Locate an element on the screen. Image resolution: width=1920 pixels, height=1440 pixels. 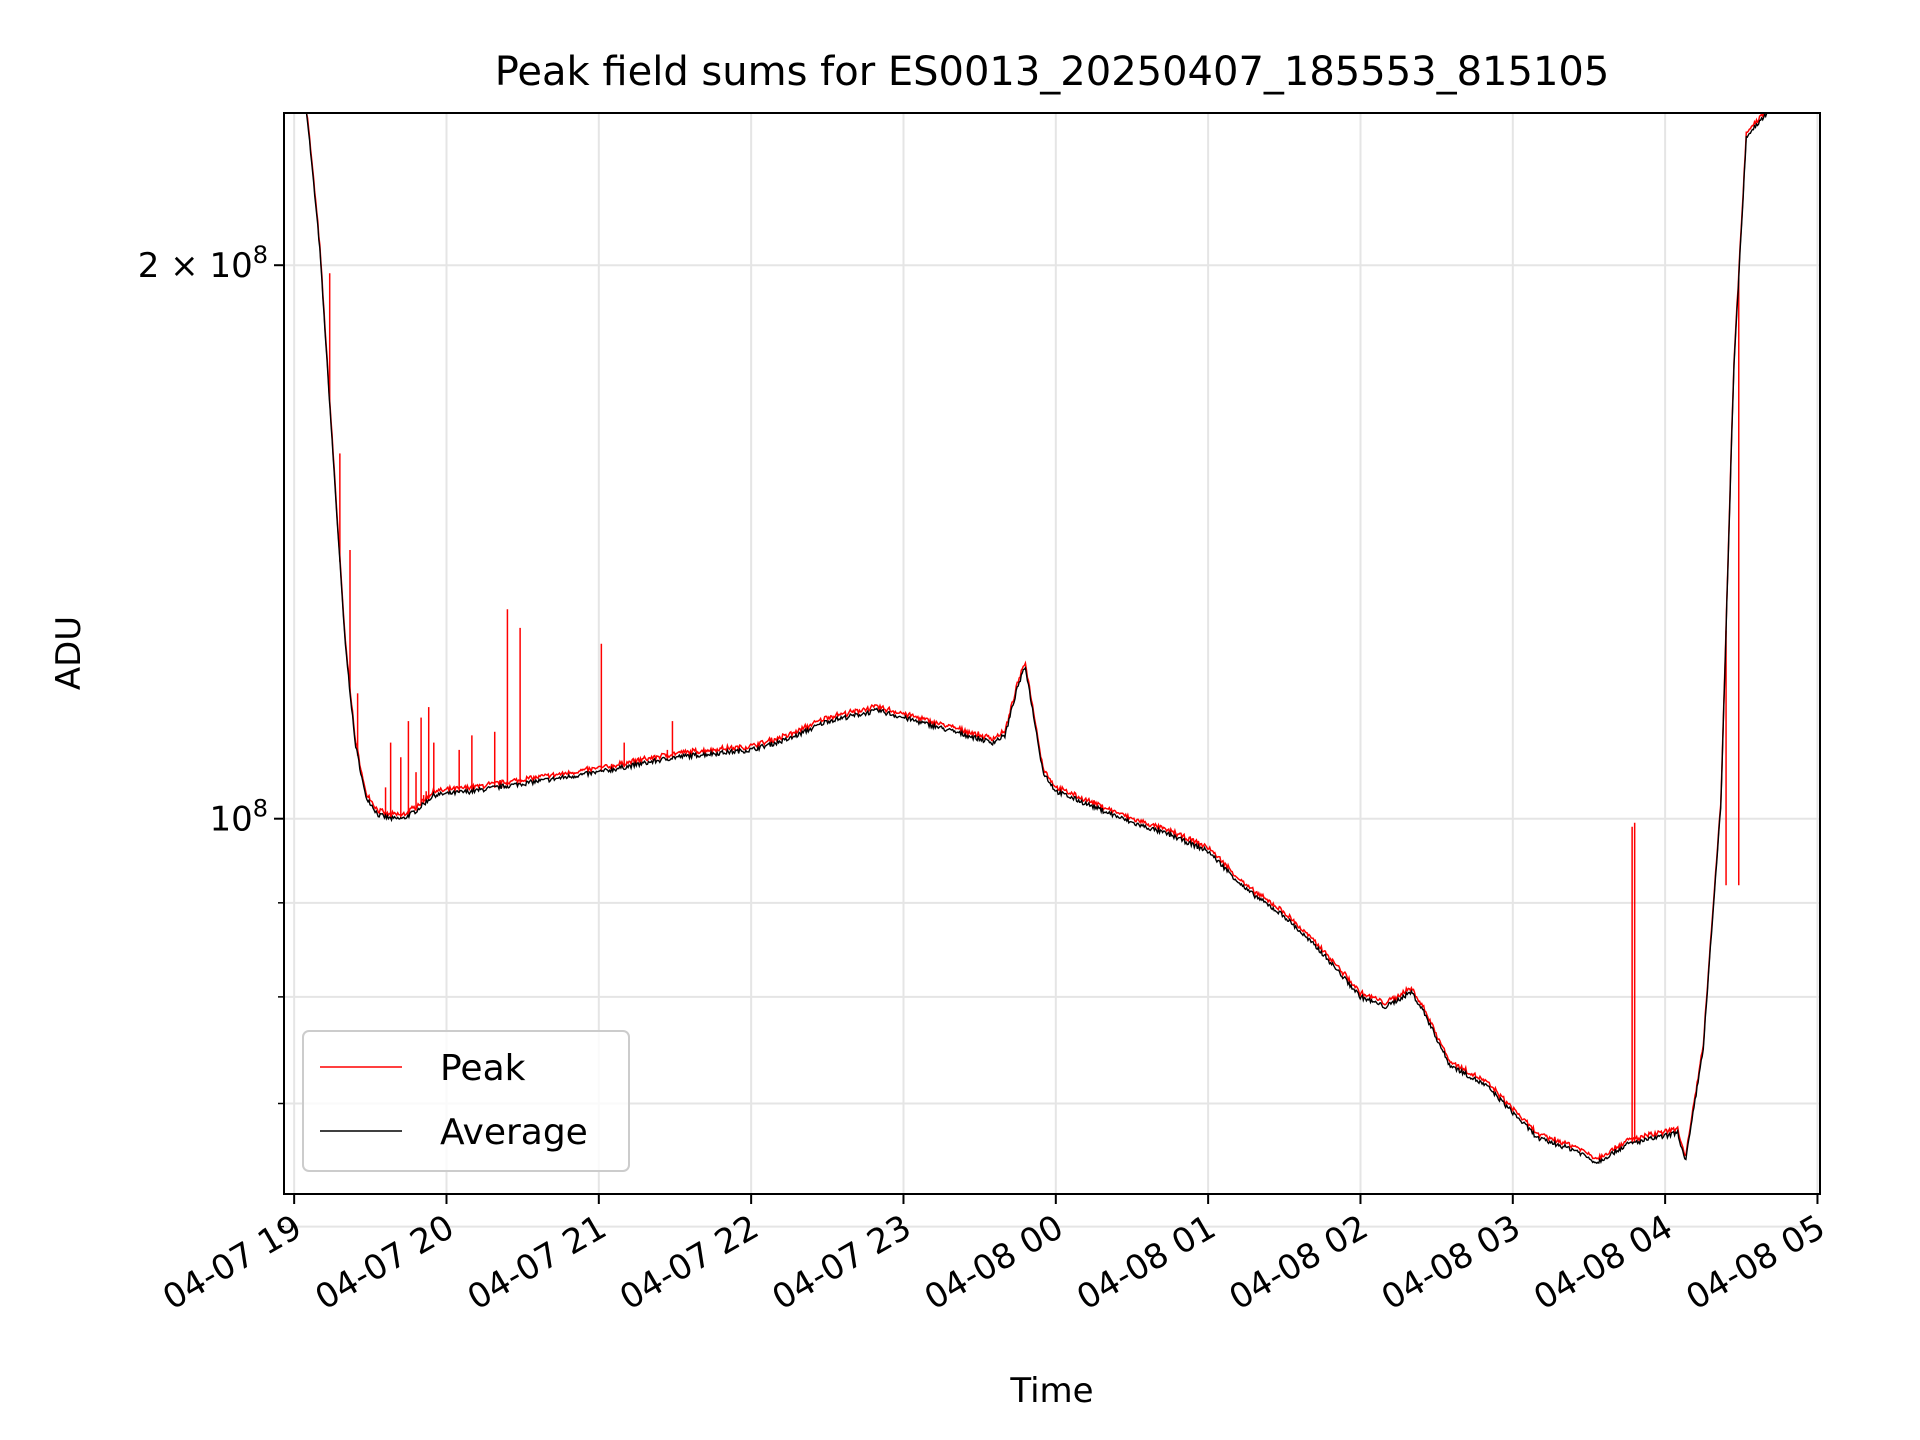
x-tick-label: 04-07 19 is located at coordinates (232, 1262).